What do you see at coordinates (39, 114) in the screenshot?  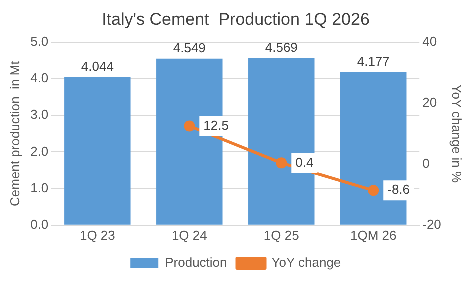 I see `y-tick-label: 3.0` at bounding box center [39, 114].